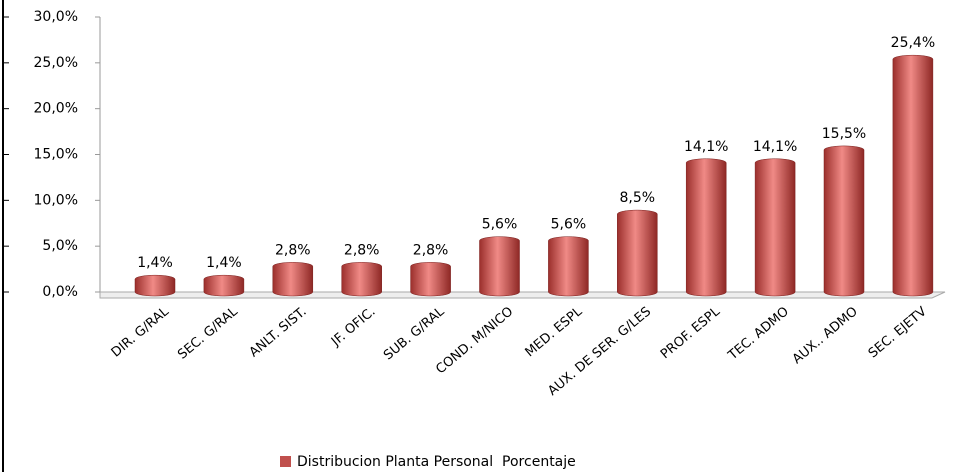  Describe the element at coordinates (56, 109) in the screenshot. I see `y-tick-label: 20,0%` at that location.